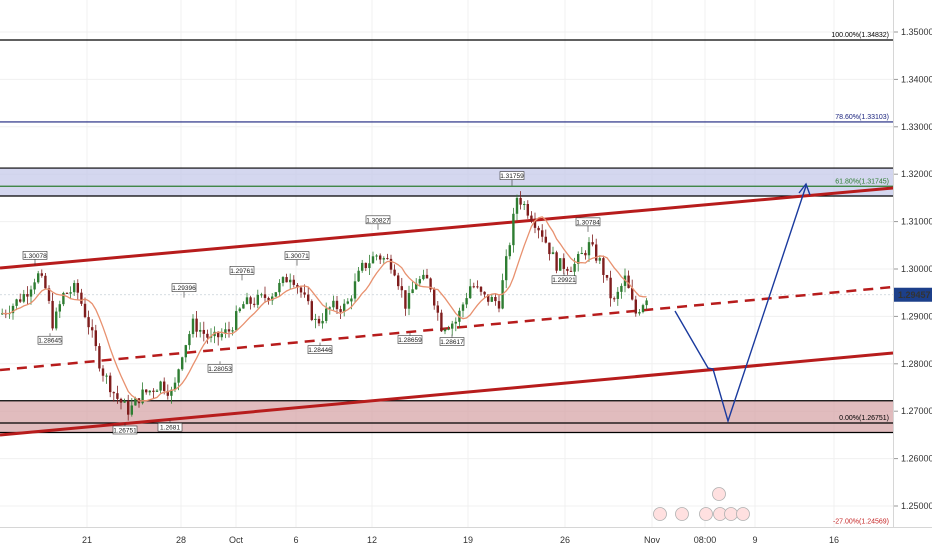 The width and height of the screenshot is (932, 556). I want to click on price-label-text: 1.30078, so click(35, 256).